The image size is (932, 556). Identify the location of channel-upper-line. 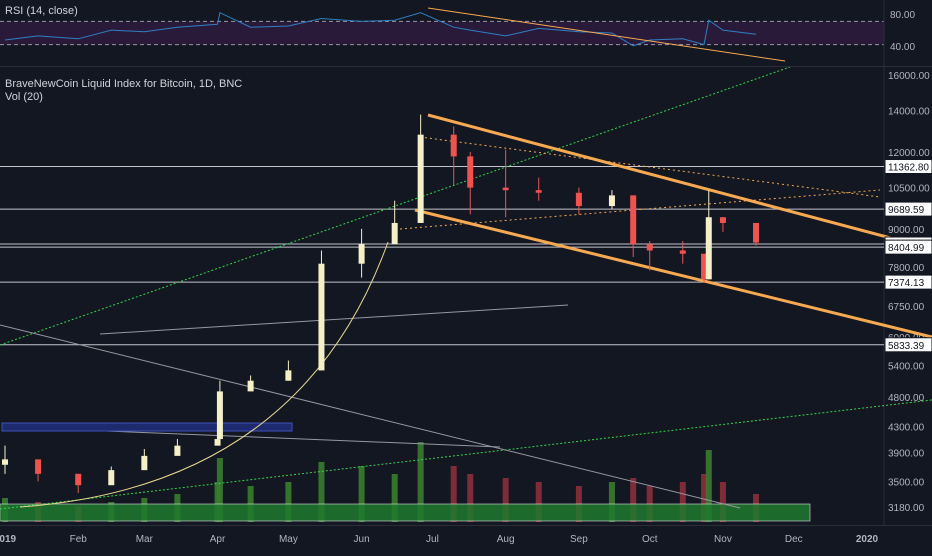
(679, 182).